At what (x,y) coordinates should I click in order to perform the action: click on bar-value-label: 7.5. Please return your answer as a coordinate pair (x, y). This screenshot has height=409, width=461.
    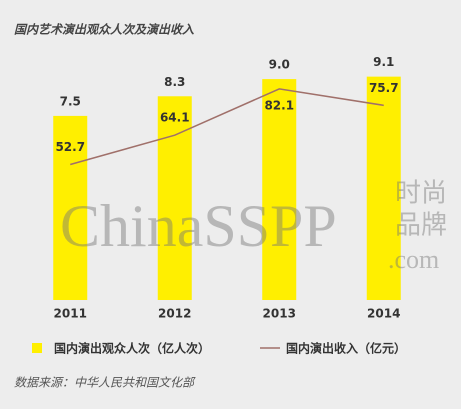
    Looking at the image, I should click on (70, 101).